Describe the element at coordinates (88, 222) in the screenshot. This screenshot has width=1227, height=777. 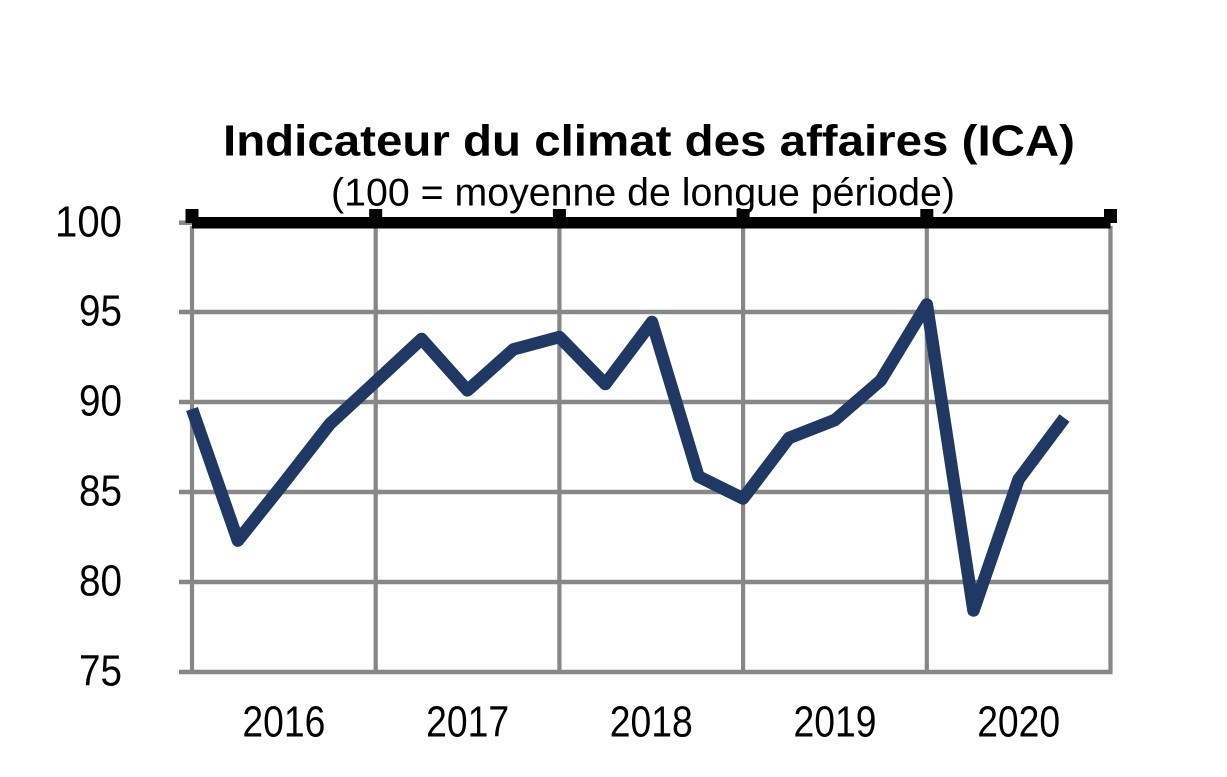
I see `svg-text: 100` at that location.